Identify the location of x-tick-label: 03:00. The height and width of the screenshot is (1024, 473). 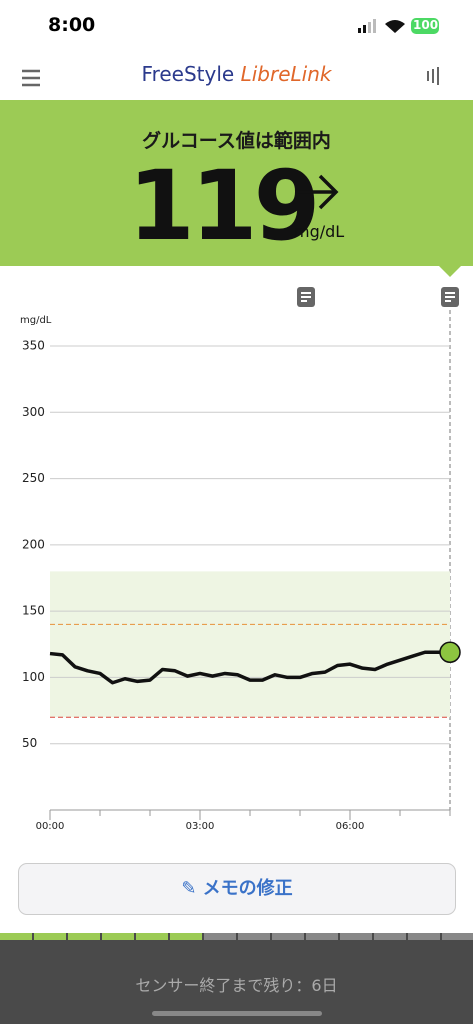
(200, 826).